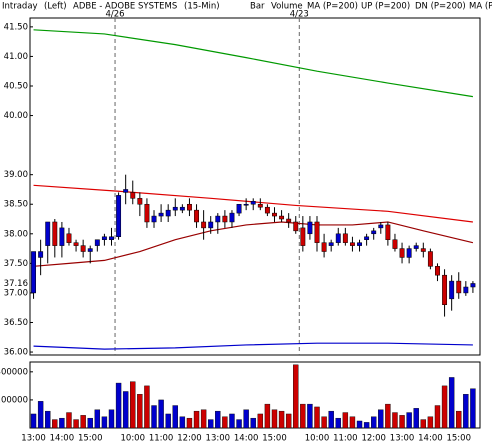 Image resolution: width=492 pixels, height=446 pixels. What do you see at coordinates (125, 7) in the screenshot?
I see `chart-title: ADBE - ADOBE SYSTEMS` at bounding box center [125, 7].